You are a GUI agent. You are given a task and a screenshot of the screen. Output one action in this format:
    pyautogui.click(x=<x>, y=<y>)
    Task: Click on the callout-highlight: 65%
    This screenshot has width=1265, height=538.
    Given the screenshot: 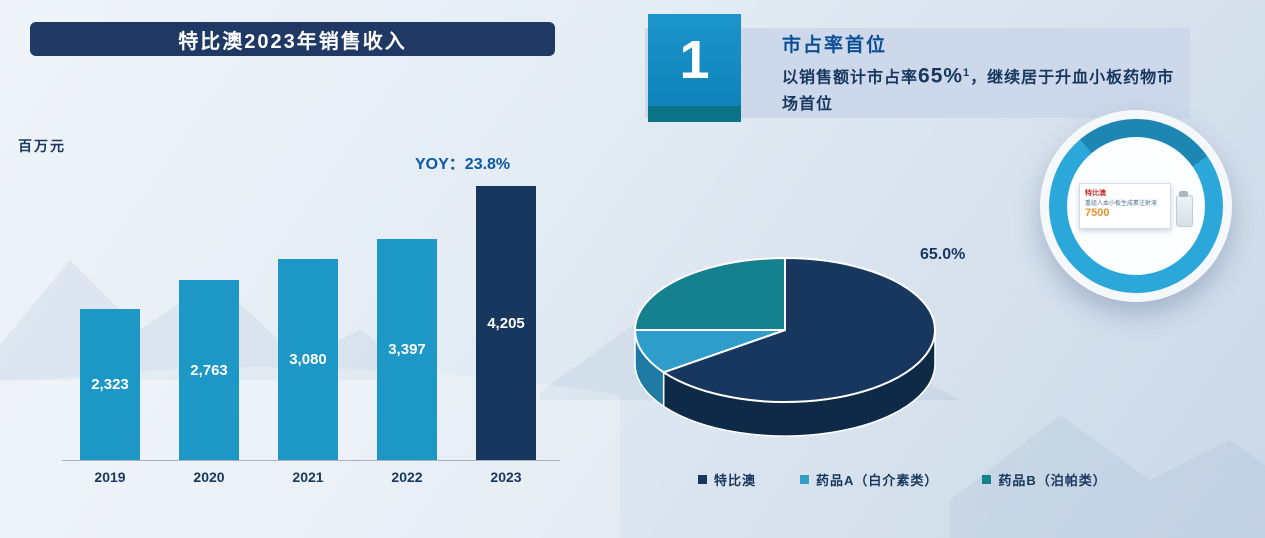 What is the action you would take?
    pyautogui.click(x=941, y=76)
    